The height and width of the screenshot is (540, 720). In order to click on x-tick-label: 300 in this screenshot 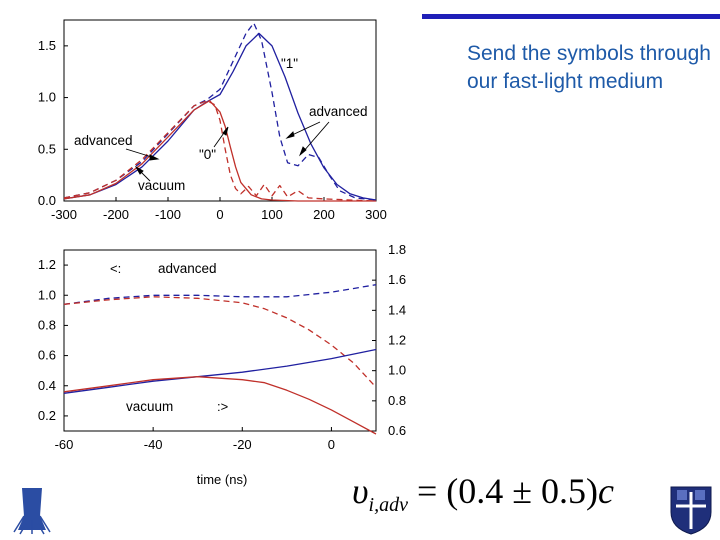, I will do `click(376, 214)`.